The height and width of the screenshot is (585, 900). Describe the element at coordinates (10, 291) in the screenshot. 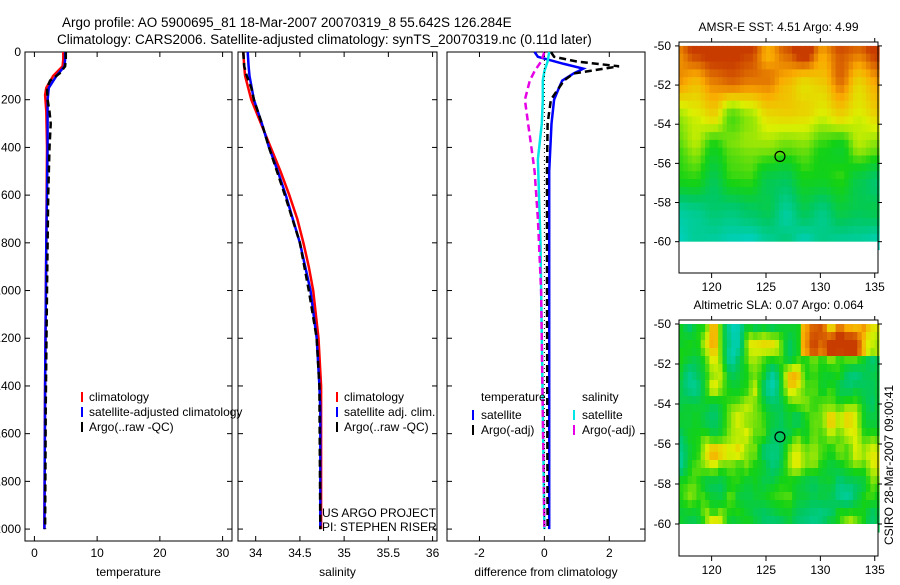

I see `y-tick-label: 1000` at that location.